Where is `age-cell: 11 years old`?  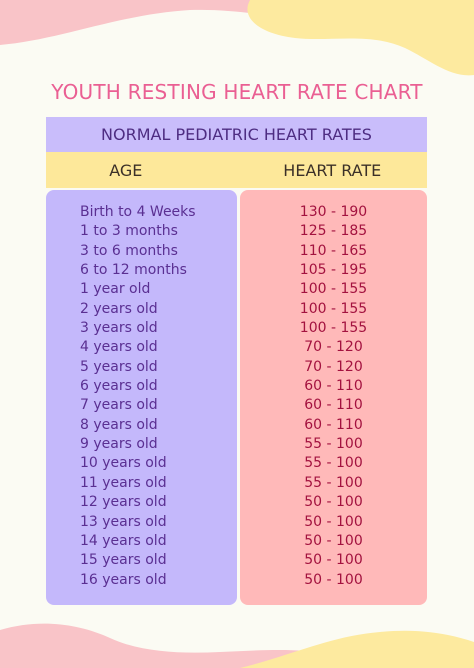
age-cell: 11 years old is located at coordinates (123, 482).